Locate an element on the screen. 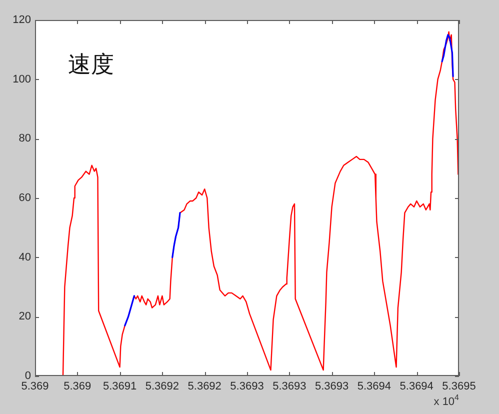 The image size is (499, 414). y-tick-label: 120 is located at coordinates (21, 20).